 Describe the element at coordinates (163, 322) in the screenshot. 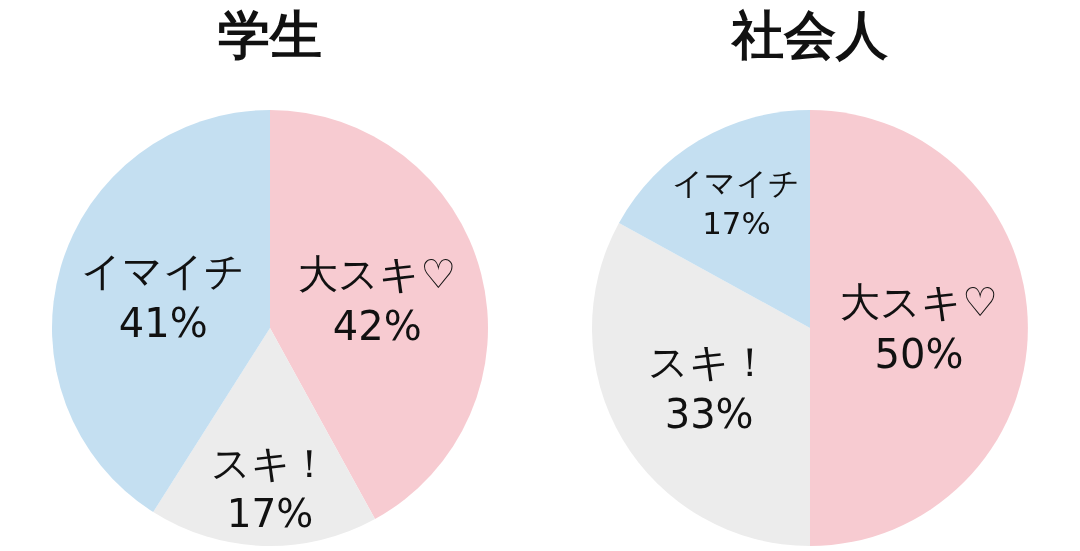

I see `data-label: 41%` at that location.